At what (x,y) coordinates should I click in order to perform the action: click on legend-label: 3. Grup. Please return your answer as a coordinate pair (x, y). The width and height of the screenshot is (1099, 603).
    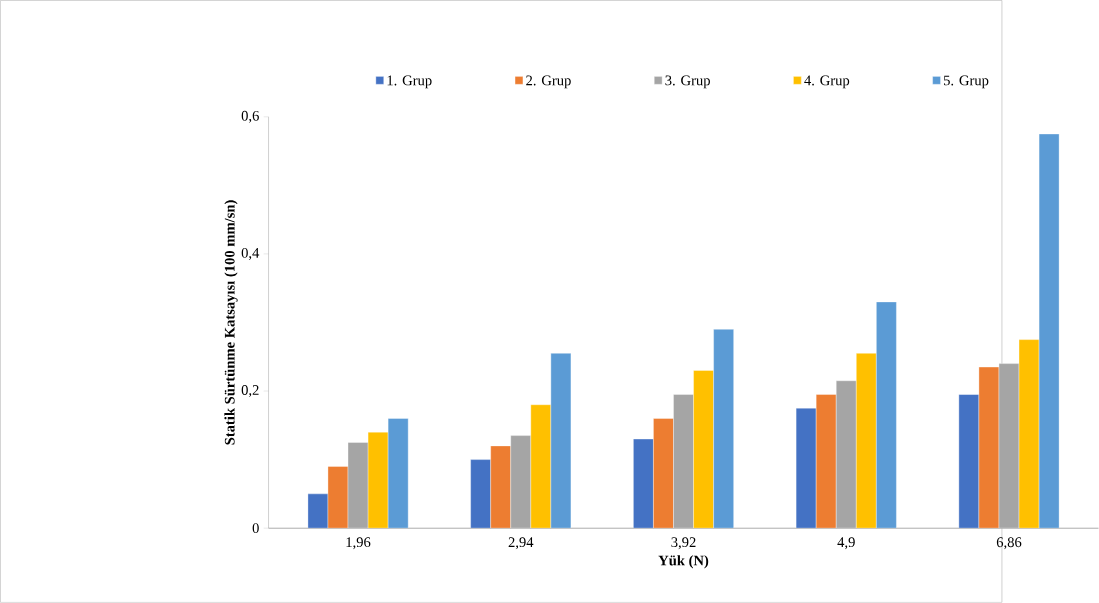
    Looking at the image, I should click on (687, 82).